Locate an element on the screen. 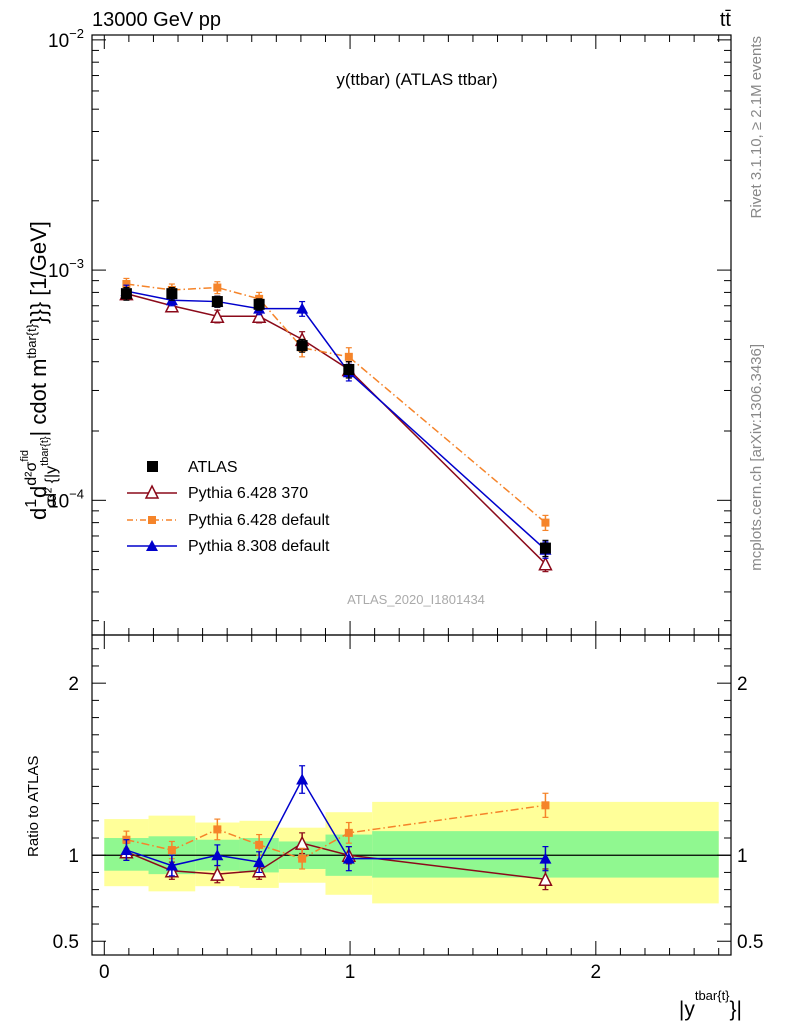 Image resolution: width=786 pixels, height=1024 pixels. ratio-y-tick-label-right: 0.5 is located at coordinates (750, 942).